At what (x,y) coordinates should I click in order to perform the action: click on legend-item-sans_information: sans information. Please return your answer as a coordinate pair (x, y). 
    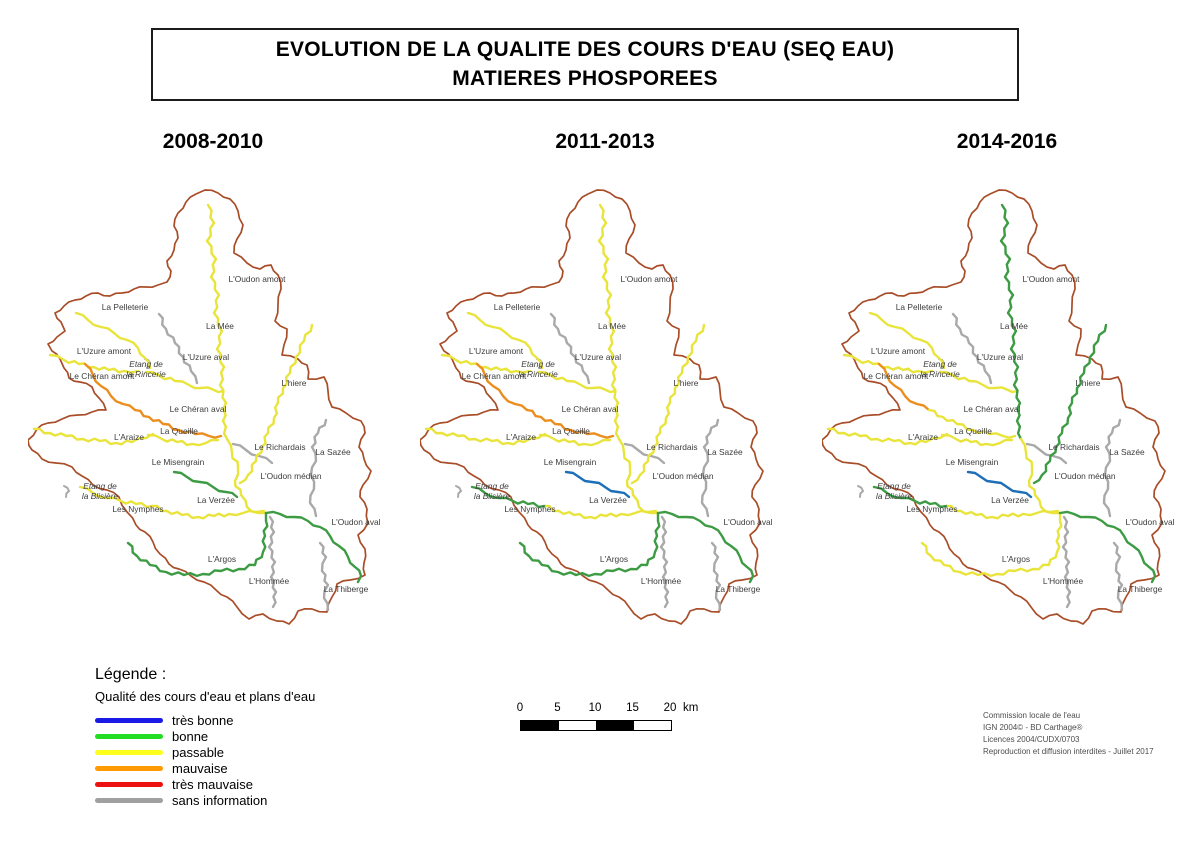
    Looking at the image, I should click on (205, 800).